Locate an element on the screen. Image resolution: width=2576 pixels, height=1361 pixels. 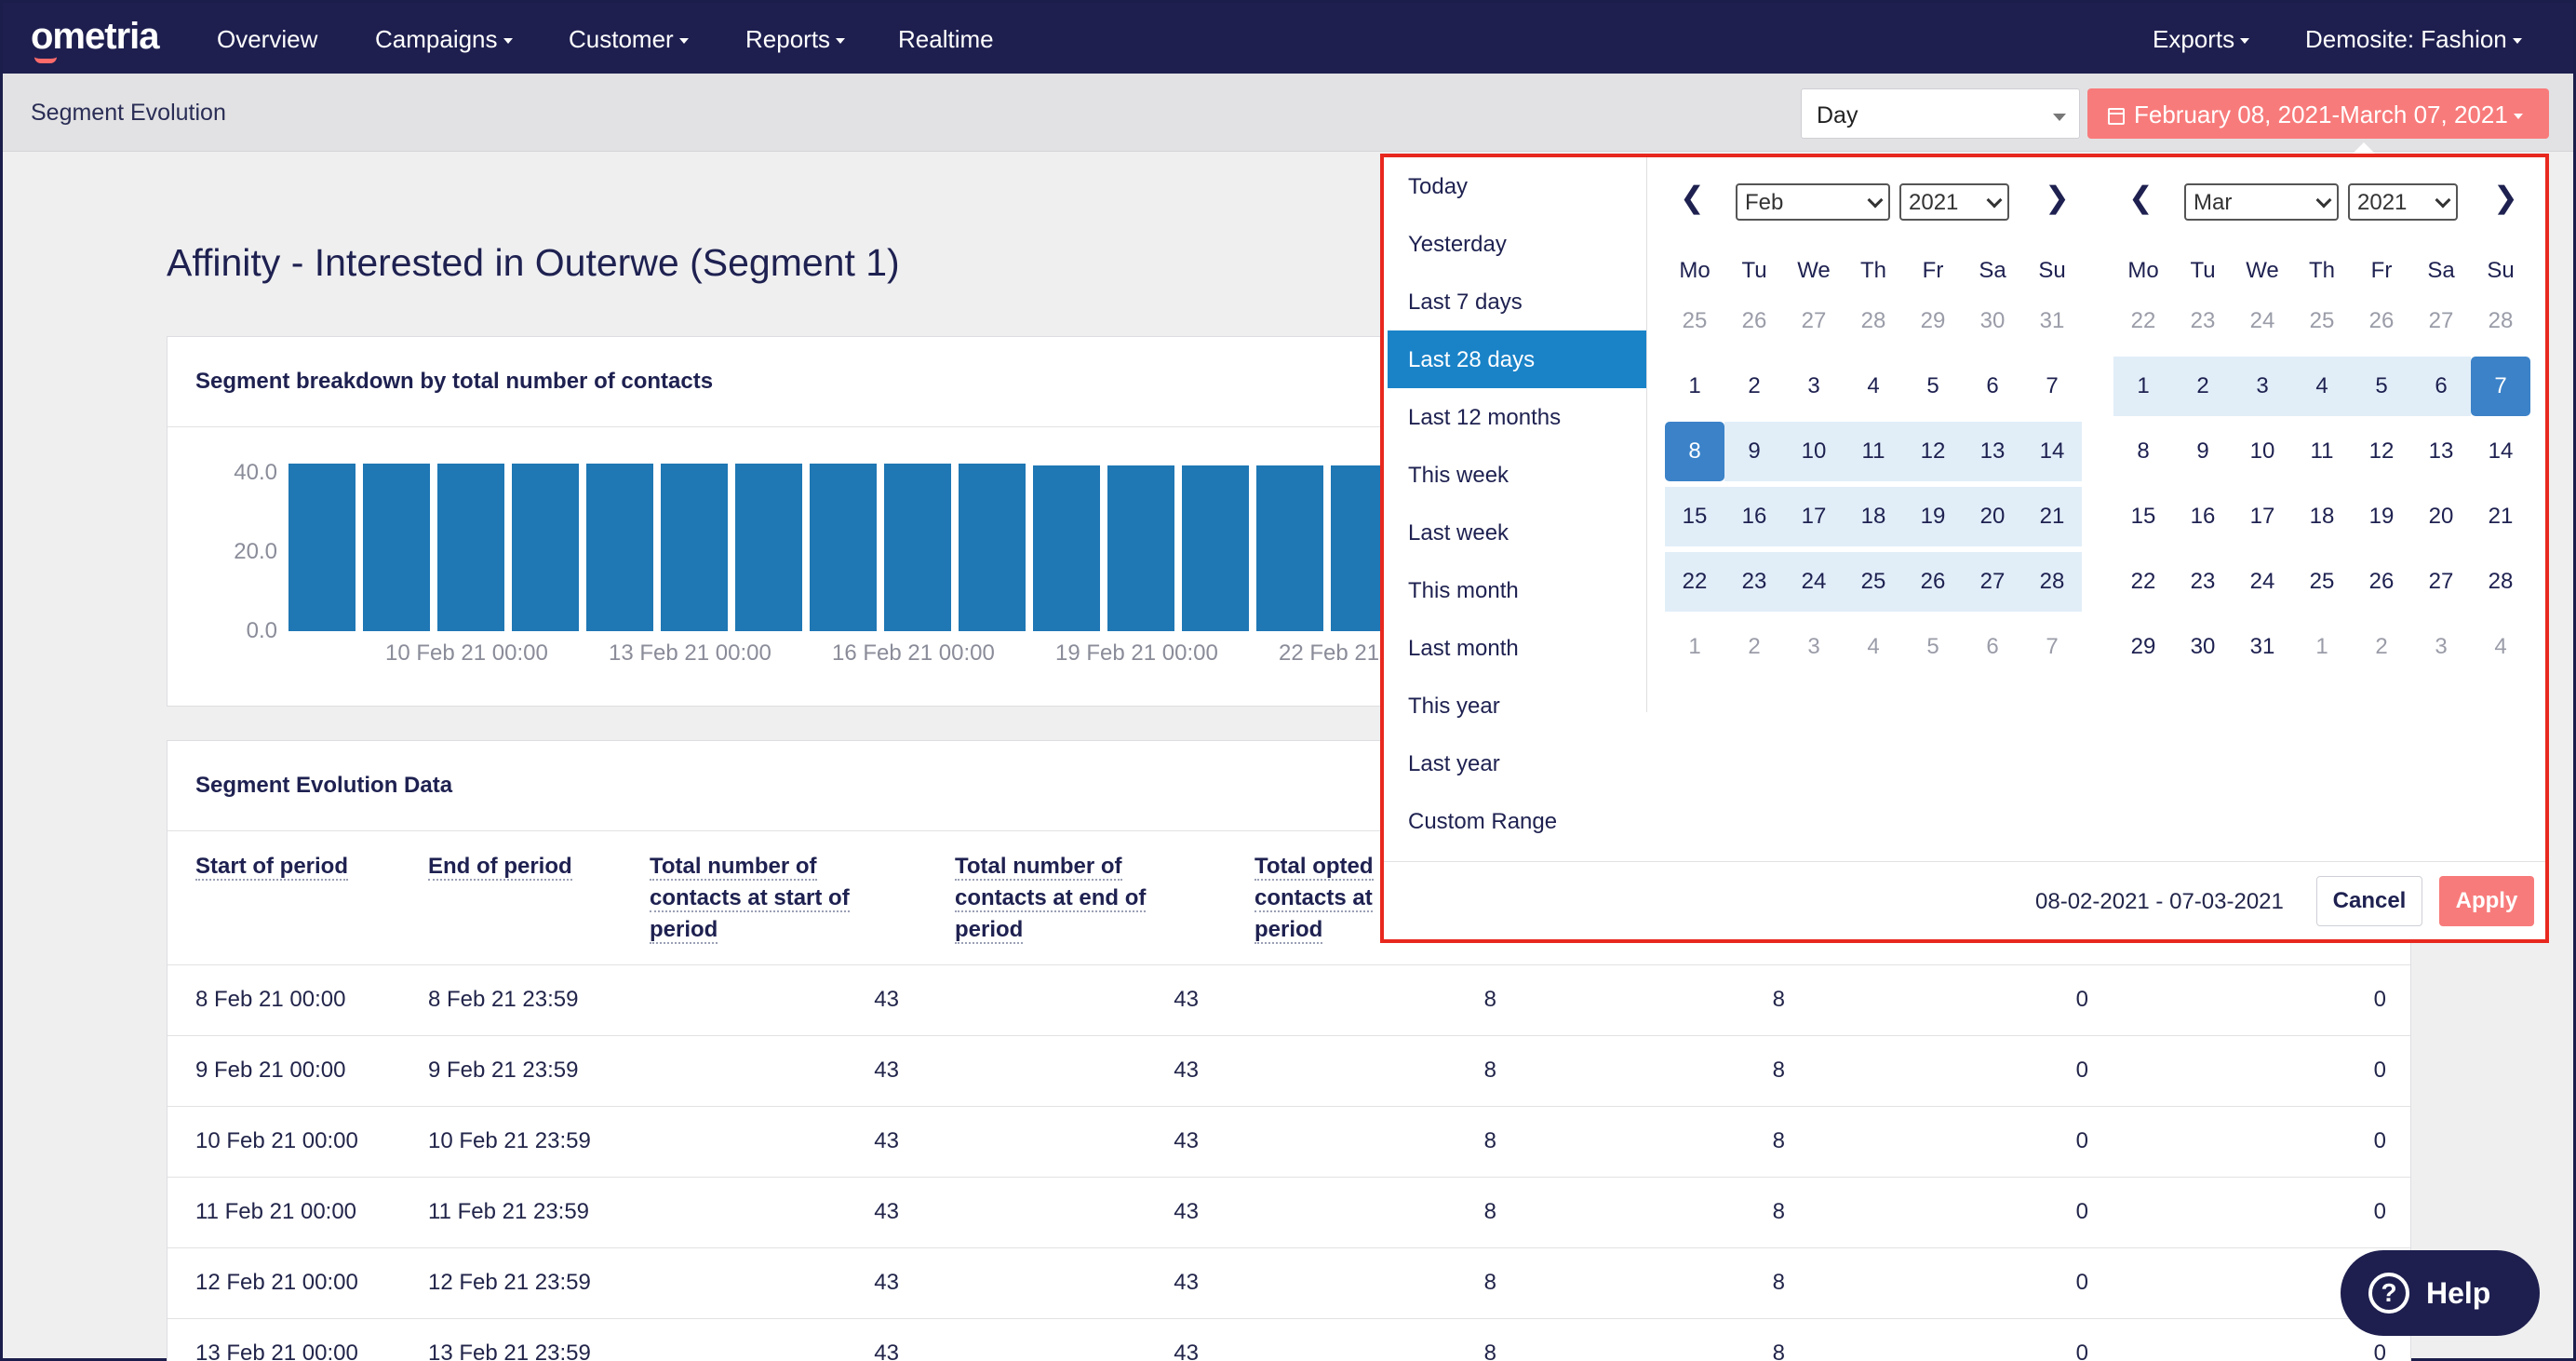
range-today: Today is located at coordinates (1438, 186).